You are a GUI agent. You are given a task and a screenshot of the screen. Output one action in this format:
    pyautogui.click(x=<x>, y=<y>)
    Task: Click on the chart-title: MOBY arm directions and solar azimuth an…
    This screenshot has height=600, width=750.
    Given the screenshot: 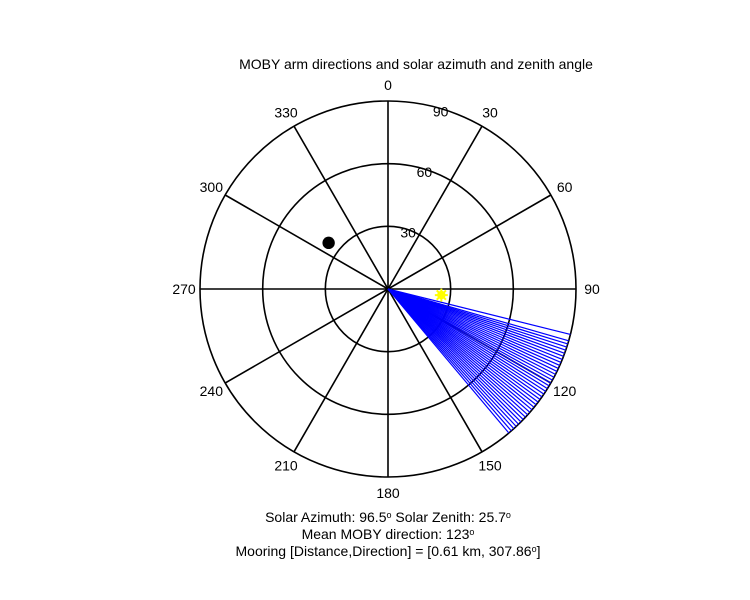 What is the action you would take?
    pyautogui.click(x=416, y=64)
    